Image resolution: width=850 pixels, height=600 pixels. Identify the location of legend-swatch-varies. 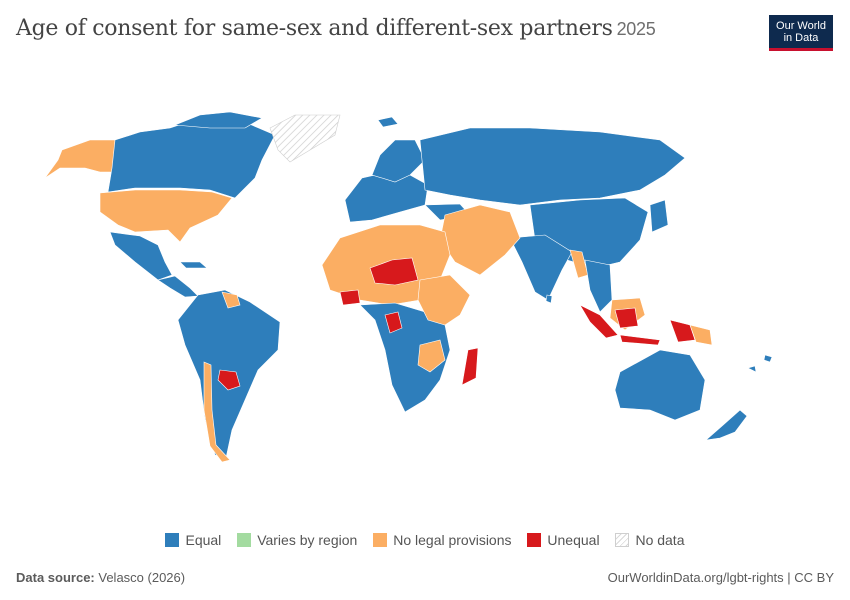
(244, 540).